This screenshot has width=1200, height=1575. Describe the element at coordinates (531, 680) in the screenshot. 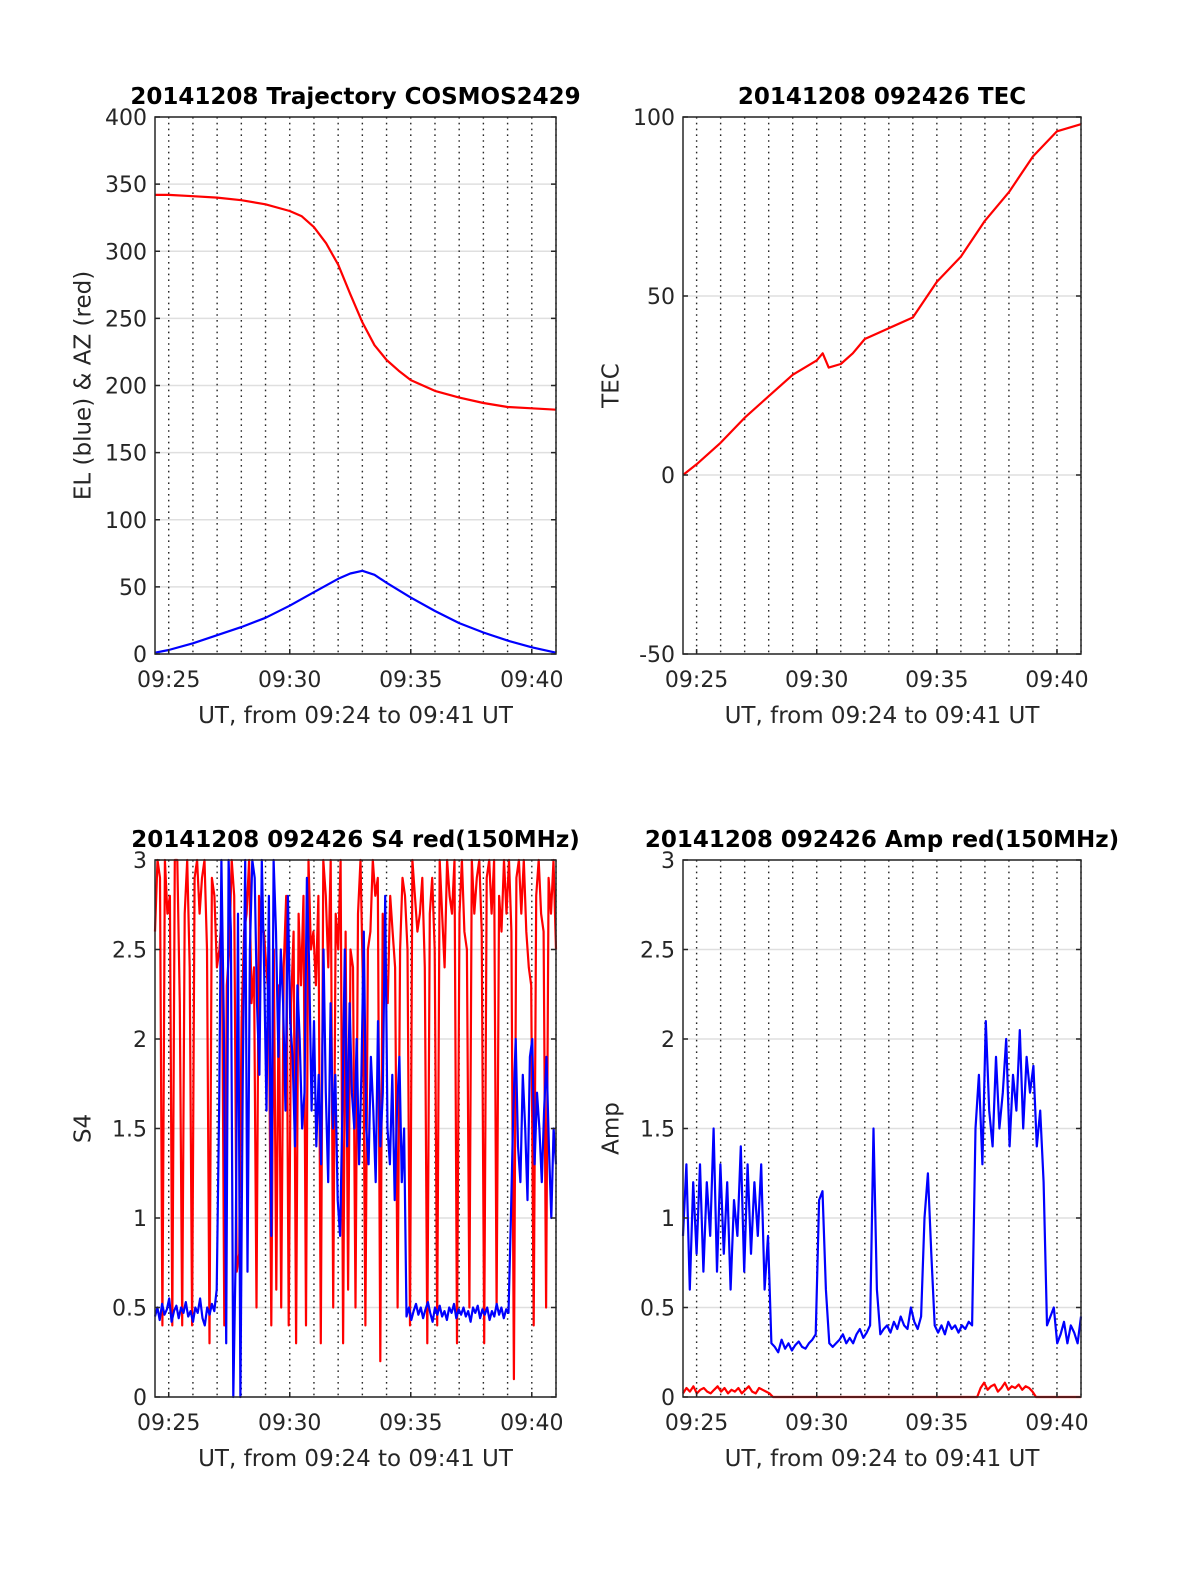

I see `chart-1-xtick-label-3: 09:40` at that location.